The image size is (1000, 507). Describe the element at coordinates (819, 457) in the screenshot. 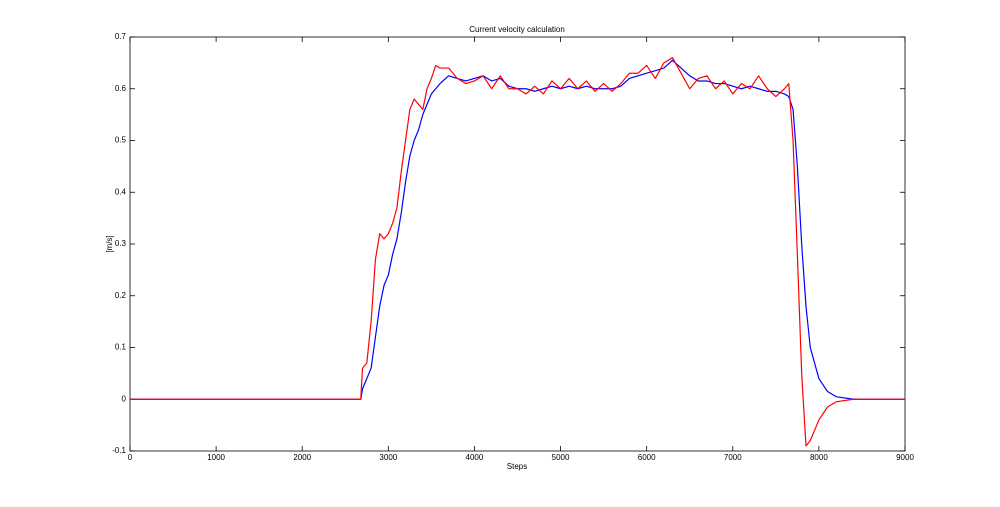

I see `x-tick-label: 8000` at that location.